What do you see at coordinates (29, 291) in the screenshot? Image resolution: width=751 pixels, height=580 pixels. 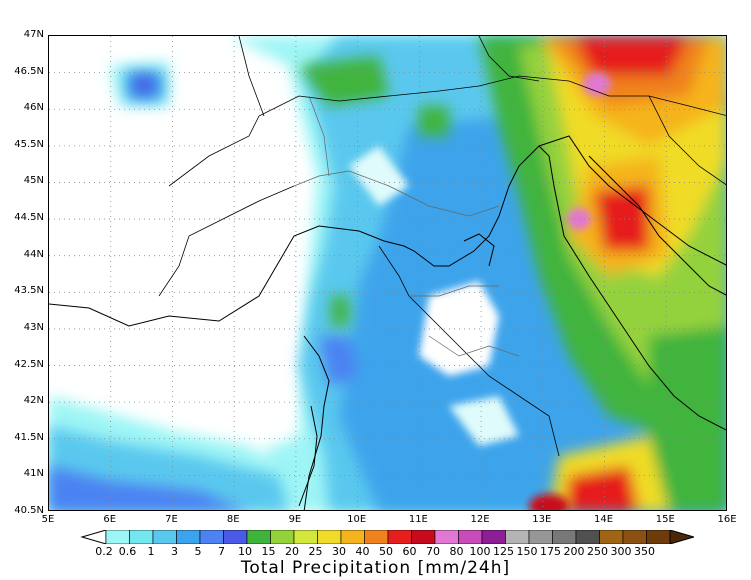 I see `lat-tick-label: 43.5N` at bounding box center [29, 291].